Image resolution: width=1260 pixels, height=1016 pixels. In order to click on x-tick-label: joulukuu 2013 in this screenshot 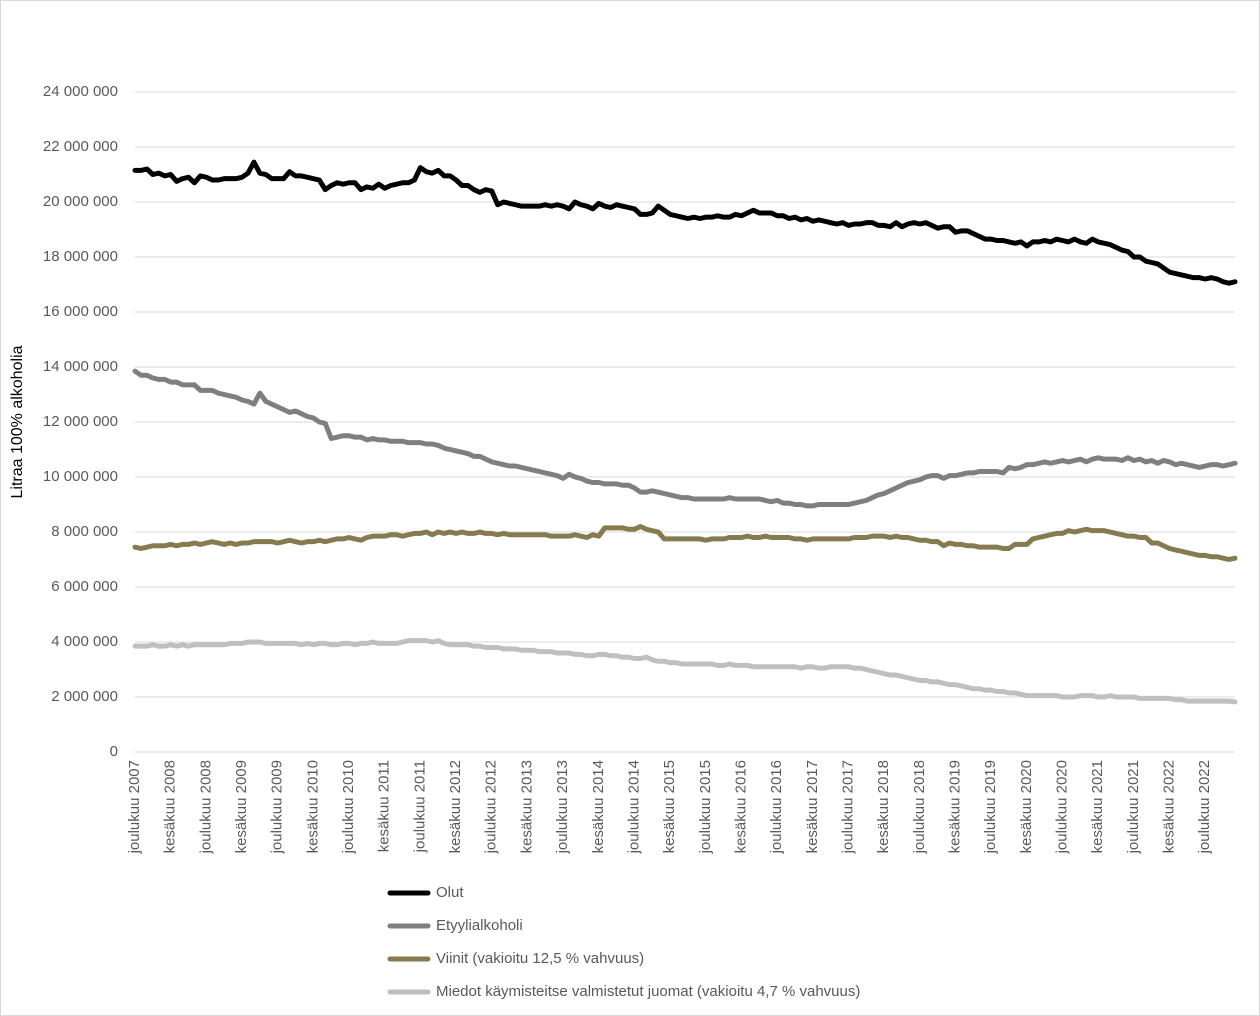, I will do `click(562, 807)`.